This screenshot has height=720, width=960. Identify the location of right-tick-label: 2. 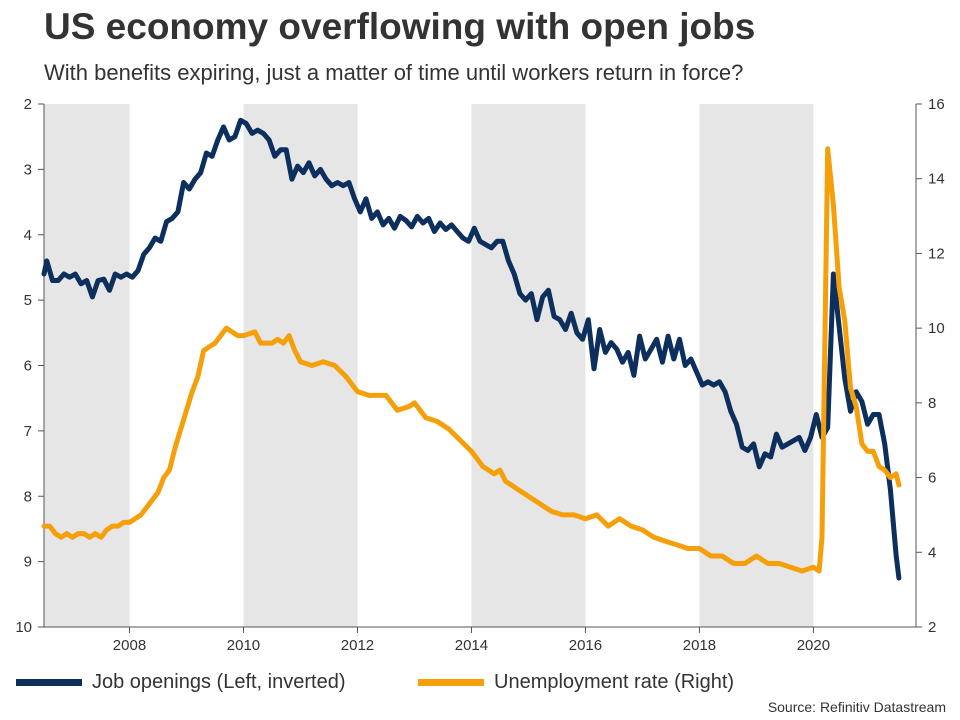
(932, 627).